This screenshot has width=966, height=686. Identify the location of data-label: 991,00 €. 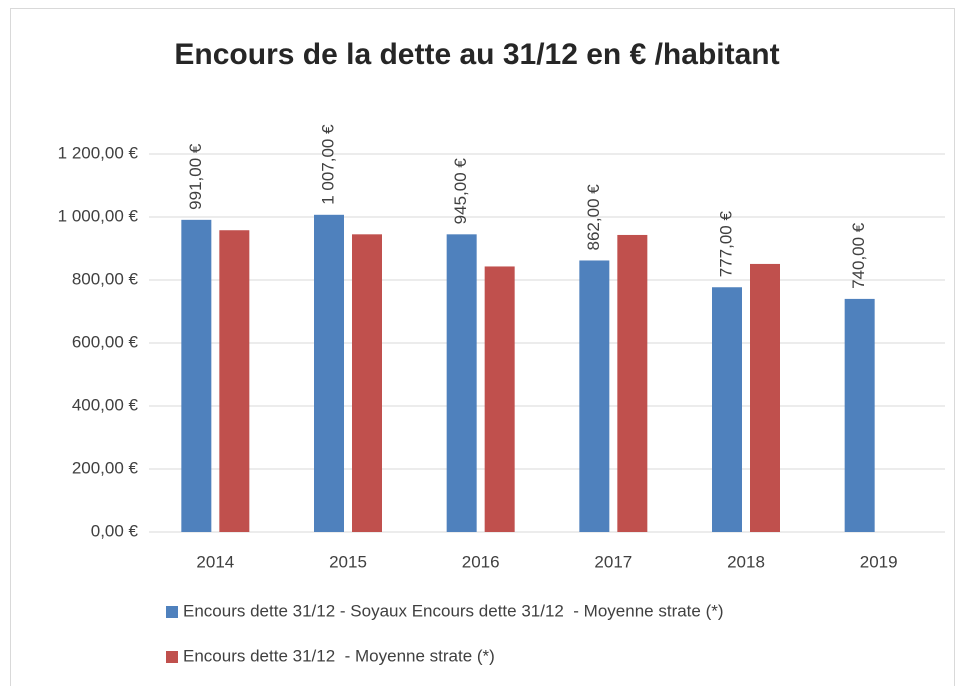
(195, 176).